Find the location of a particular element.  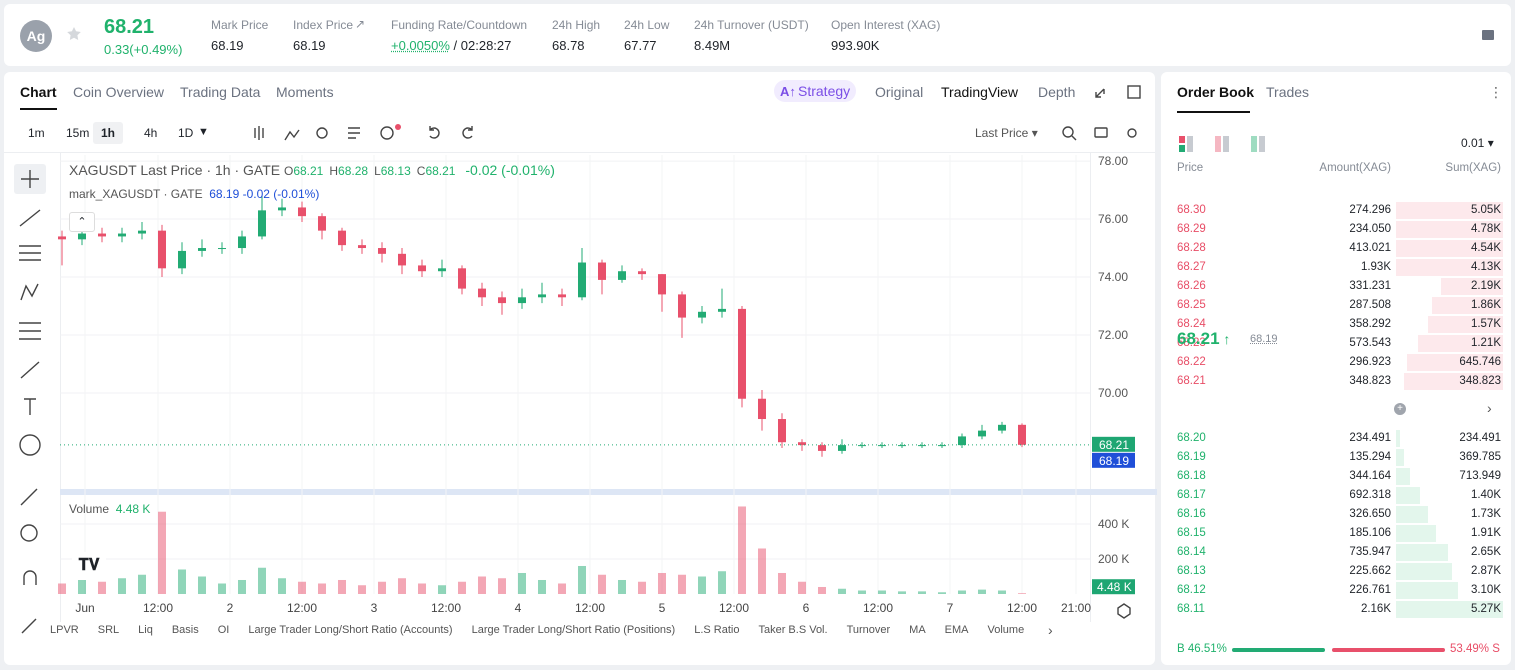

indicator: Liq is located at coordinates (145, 630).